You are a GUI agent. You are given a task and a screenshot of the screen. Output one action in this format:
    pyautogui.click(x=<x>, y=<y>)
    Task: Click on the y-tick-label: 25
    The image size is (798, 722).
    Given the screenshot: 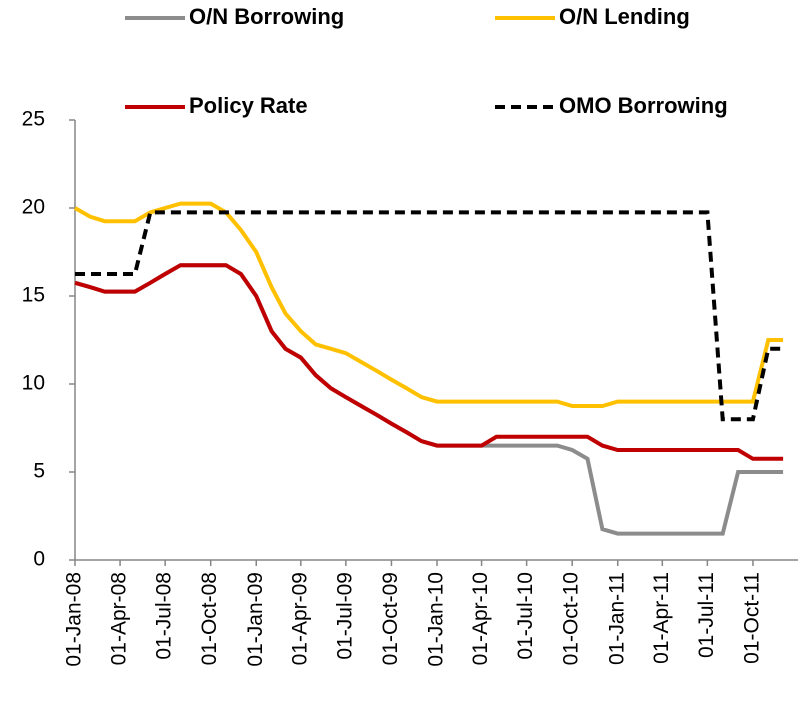 What is the action you would take?
    pyautogui.click(x=33, y=119)
    